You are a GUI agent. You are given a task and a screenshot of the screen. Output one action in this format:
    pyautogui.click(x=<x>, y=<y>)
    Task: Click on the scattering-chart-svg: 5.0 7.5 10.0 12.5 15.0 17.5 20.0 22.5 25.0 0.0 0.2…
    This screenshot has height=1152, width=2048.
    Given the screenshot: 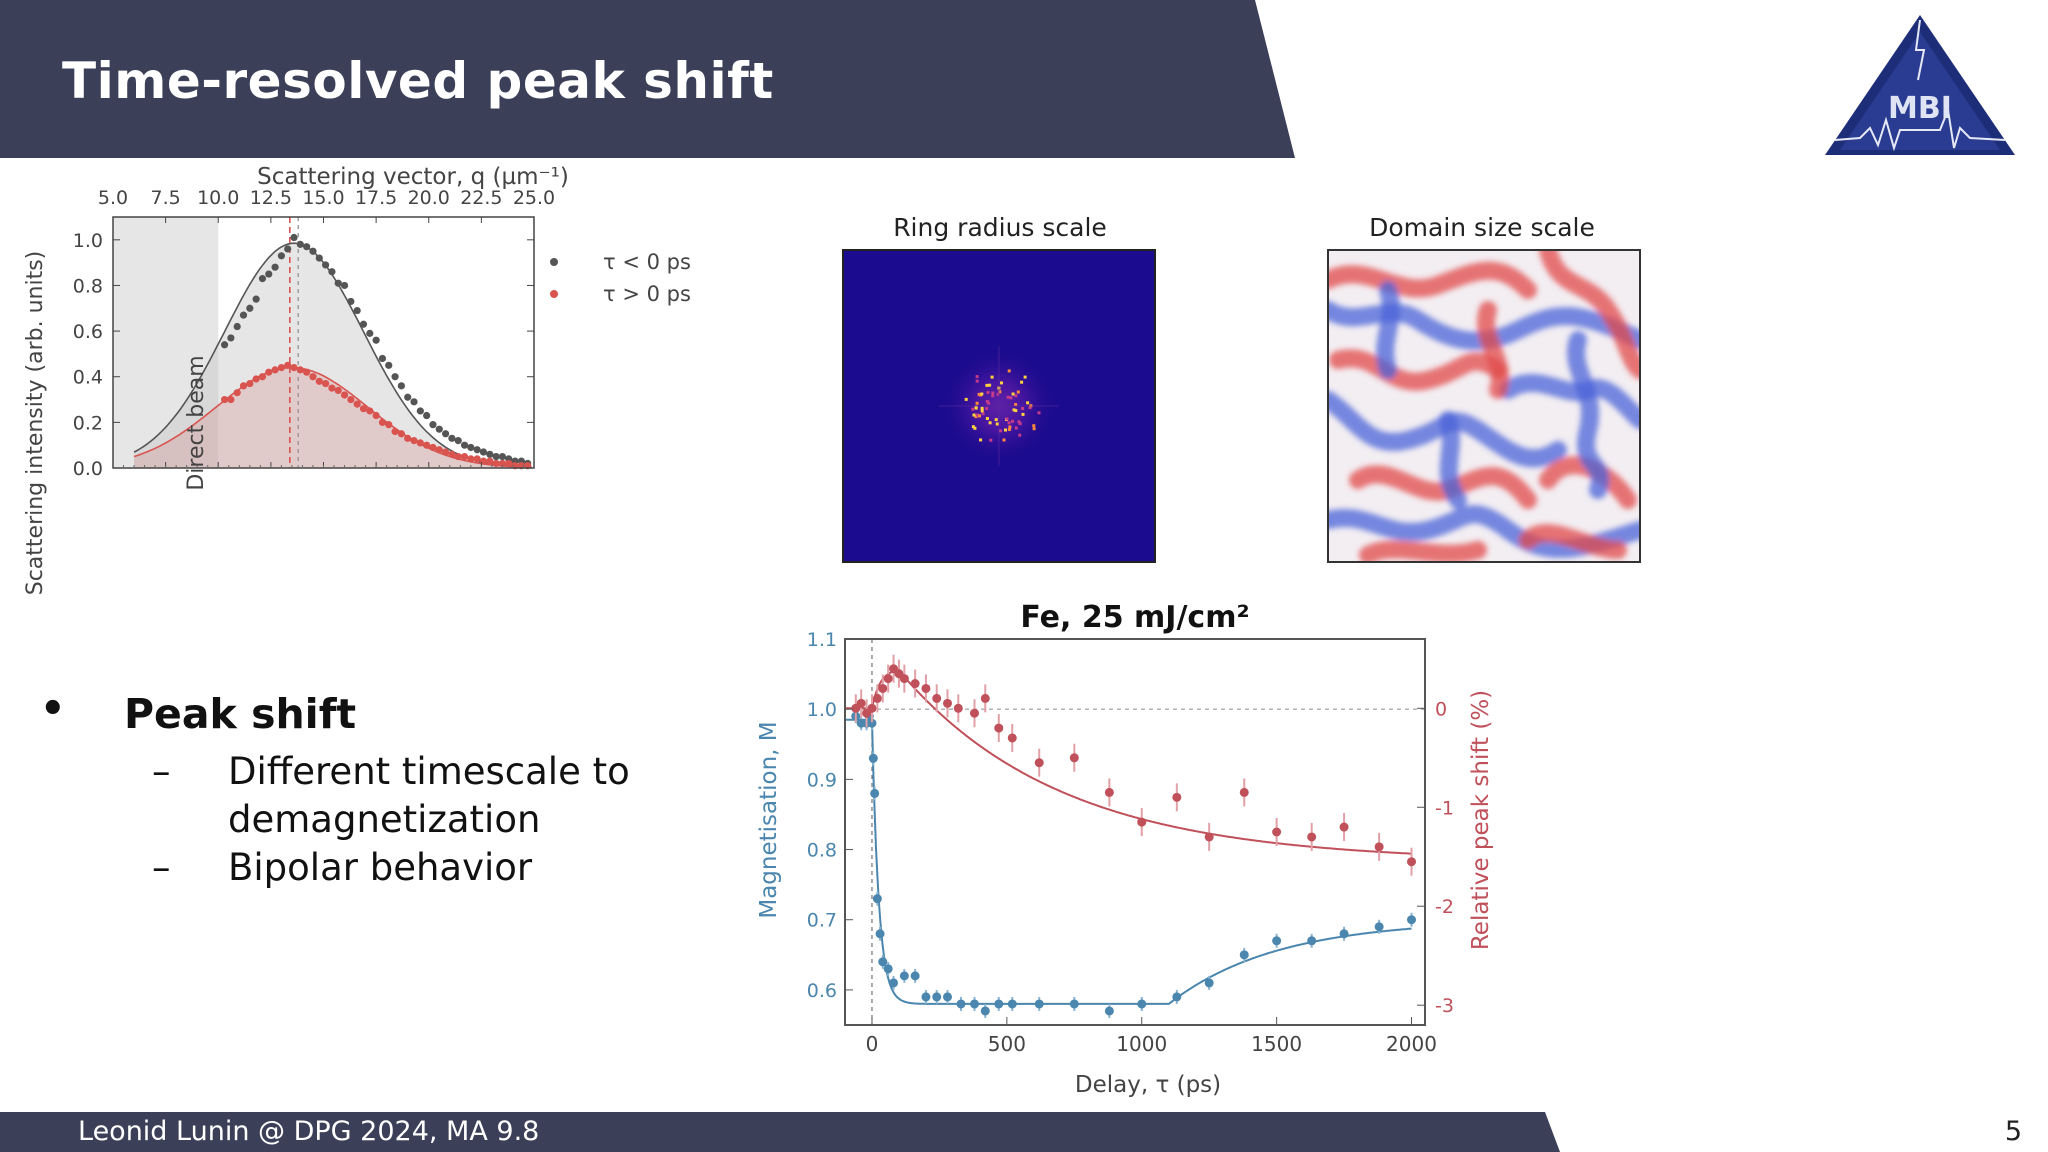 What is the action you would take?
    pyautogui.click(x=357, y=380)
    